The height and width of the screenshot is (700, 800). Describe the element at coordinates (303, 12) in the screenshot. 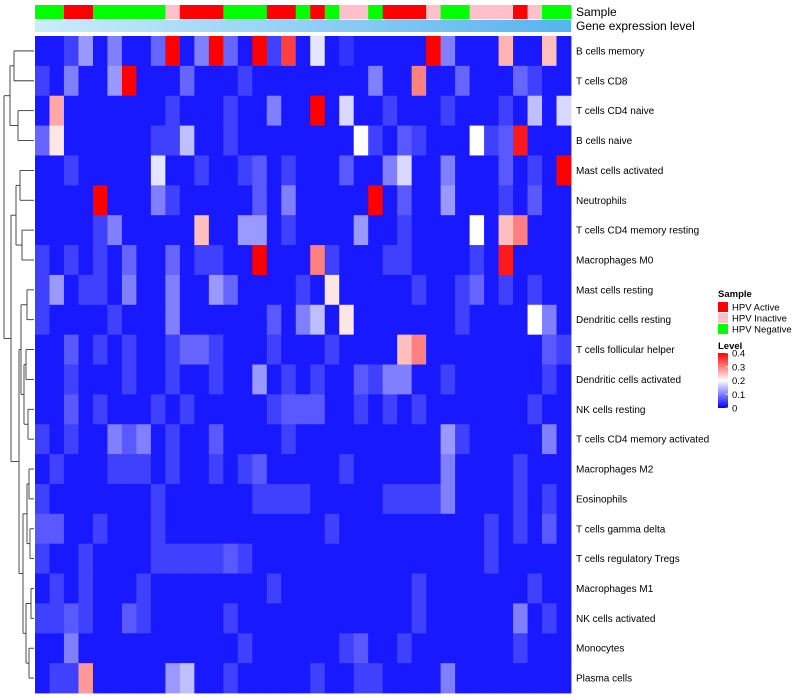

I see `sample-annotation-bar` at that location.